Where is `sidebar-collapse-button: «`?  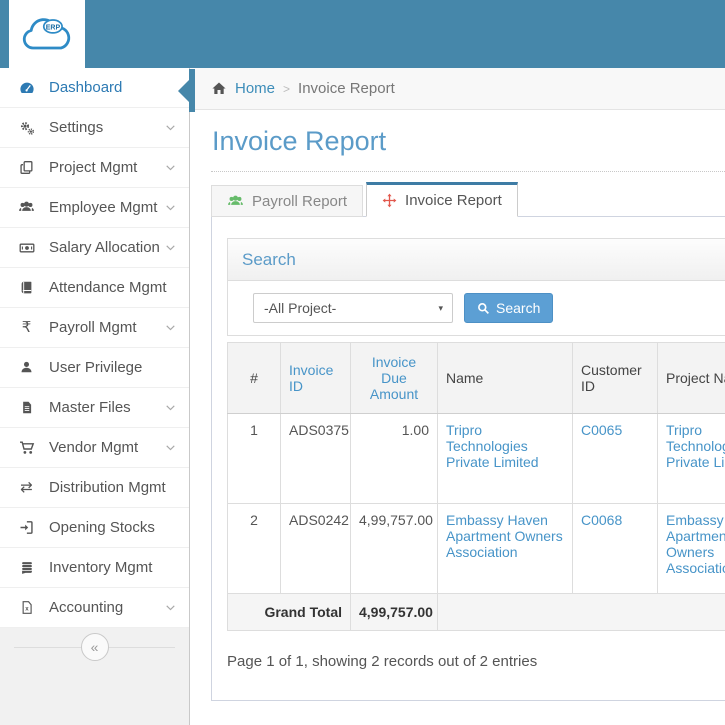
sidebar-collapse-button: « is located at coordinates (94, 647).